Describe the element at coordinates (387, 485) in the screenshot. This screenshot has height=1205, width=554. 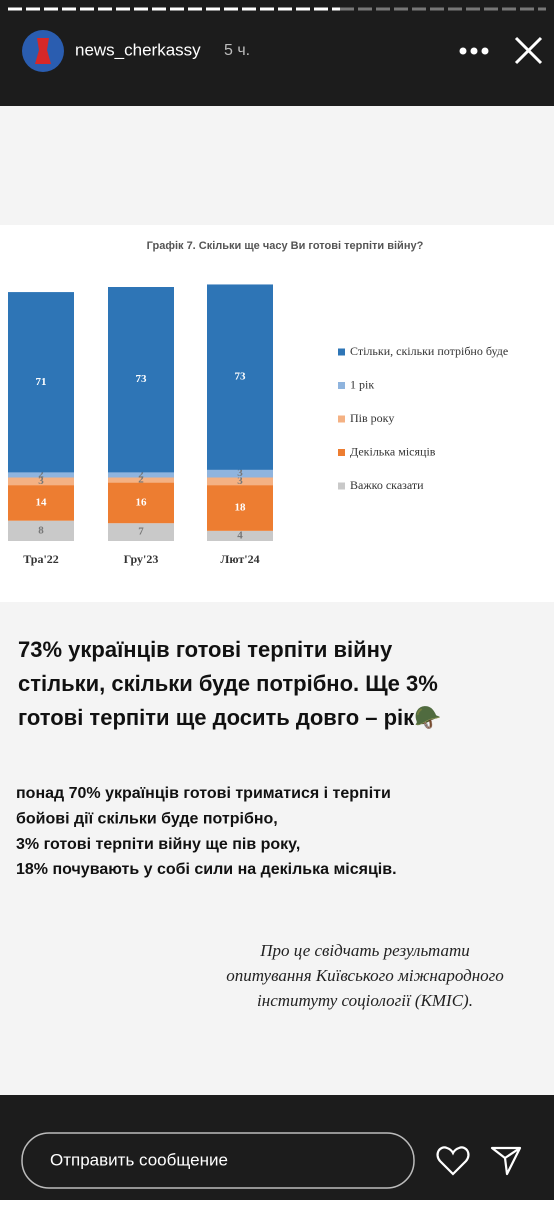
I see `legend-label: Важко сказати` at that location.